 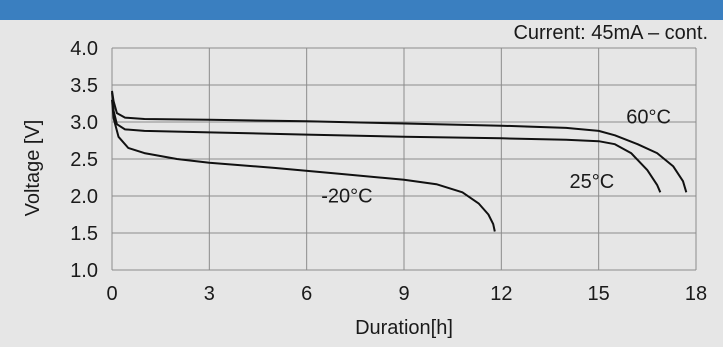 I want to click on x-tick-label: 15, so click(x=599, y=294).